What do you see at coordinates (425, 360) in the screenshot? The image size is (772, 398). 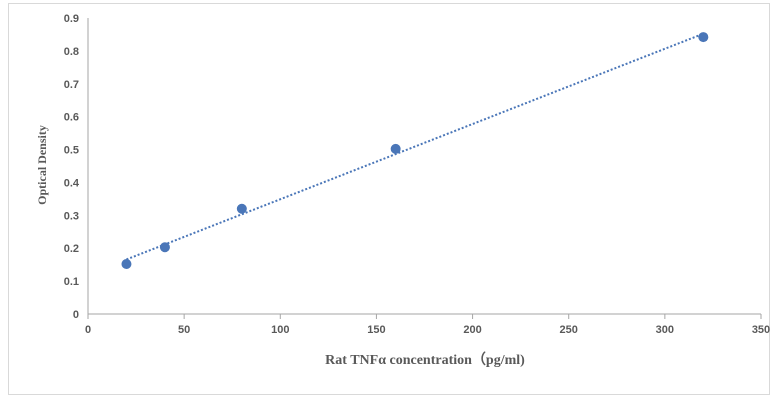 I see `x-axis-title: Rat TNFα concentration（pg/ml)` at bounding box center [425, 360].